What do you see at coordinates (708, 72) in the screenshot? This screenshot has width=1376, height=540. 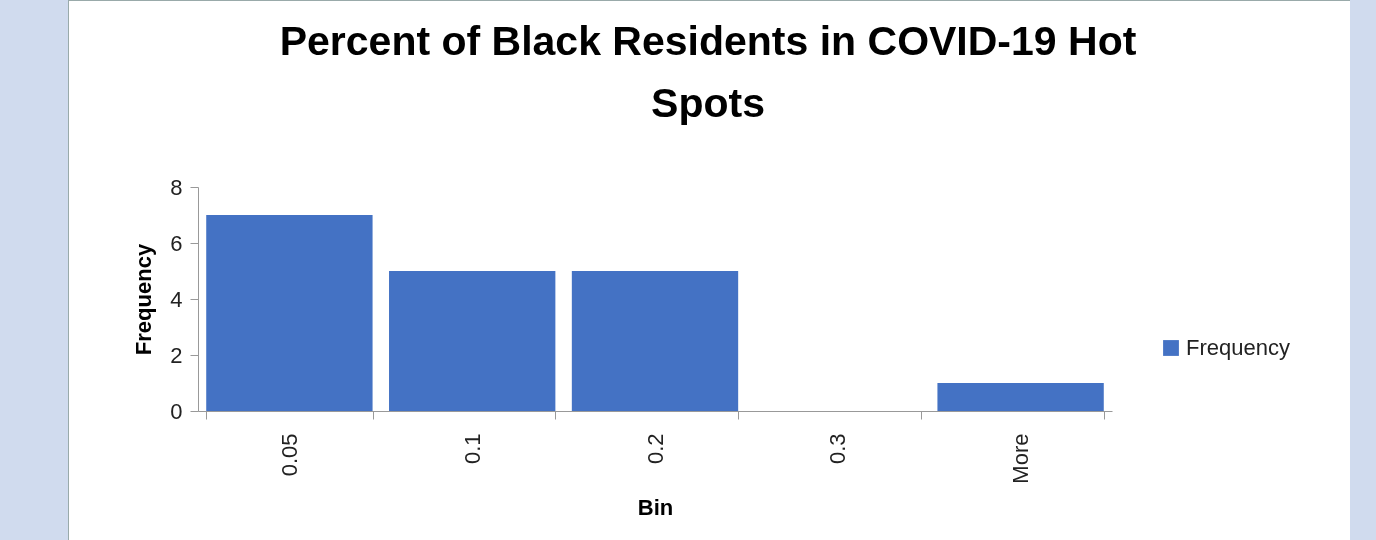 I see `chart-title: Percent of Black Residents in COVID-19 Hot Spots` at bounding box center [708, 72].